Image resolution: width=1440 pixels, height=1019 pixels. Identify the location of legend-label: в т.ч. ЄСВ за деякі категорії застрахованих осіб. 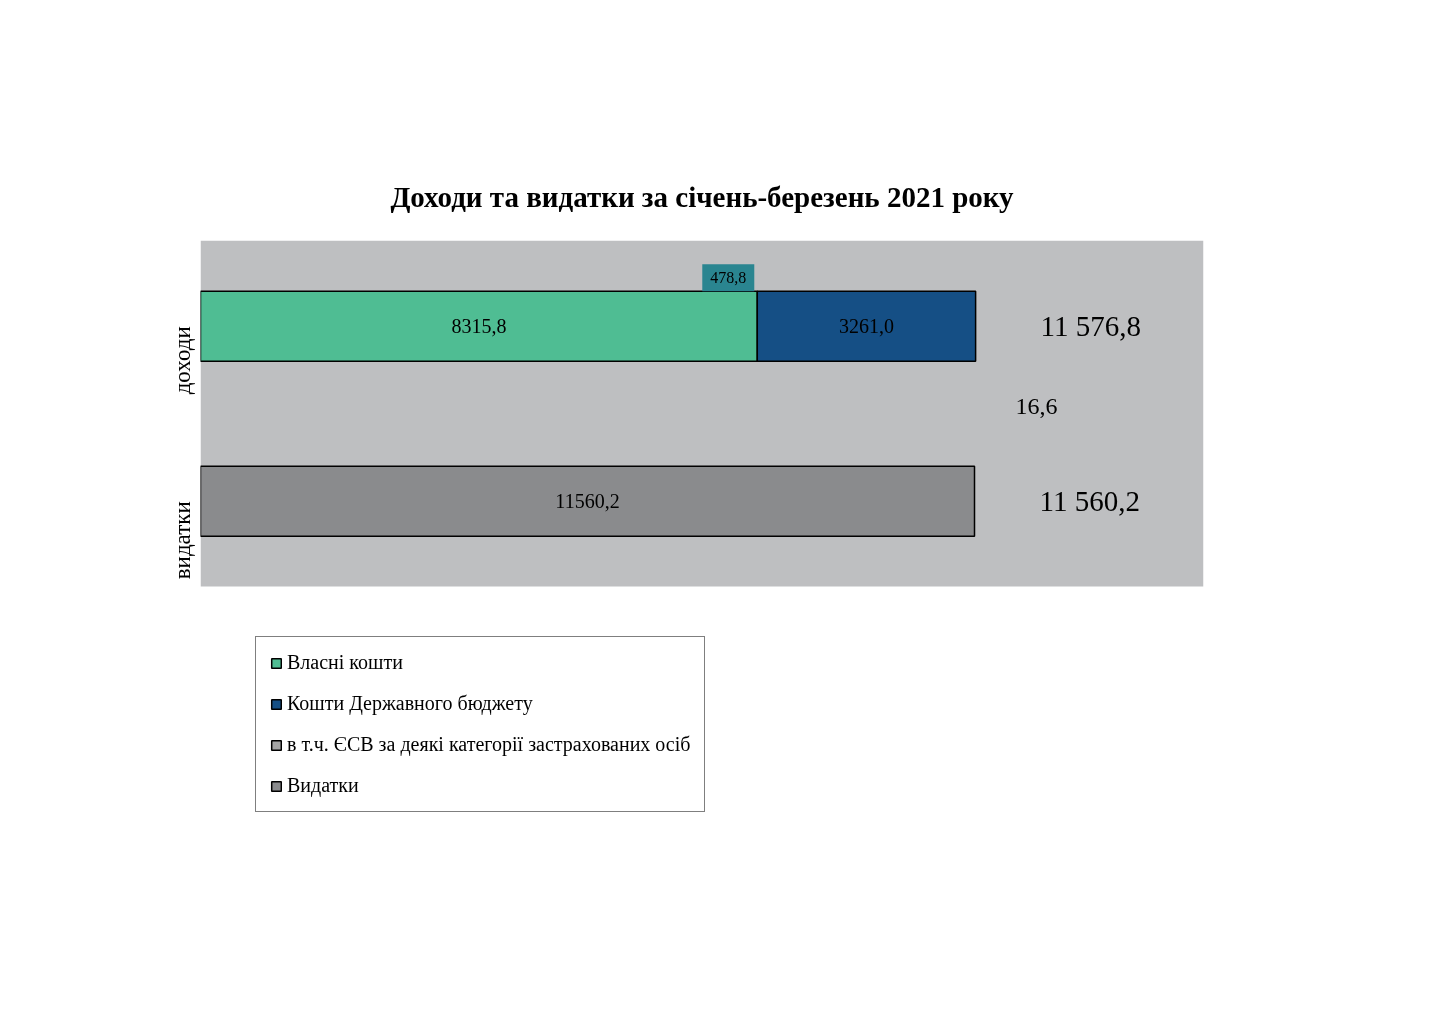
(489, 744).